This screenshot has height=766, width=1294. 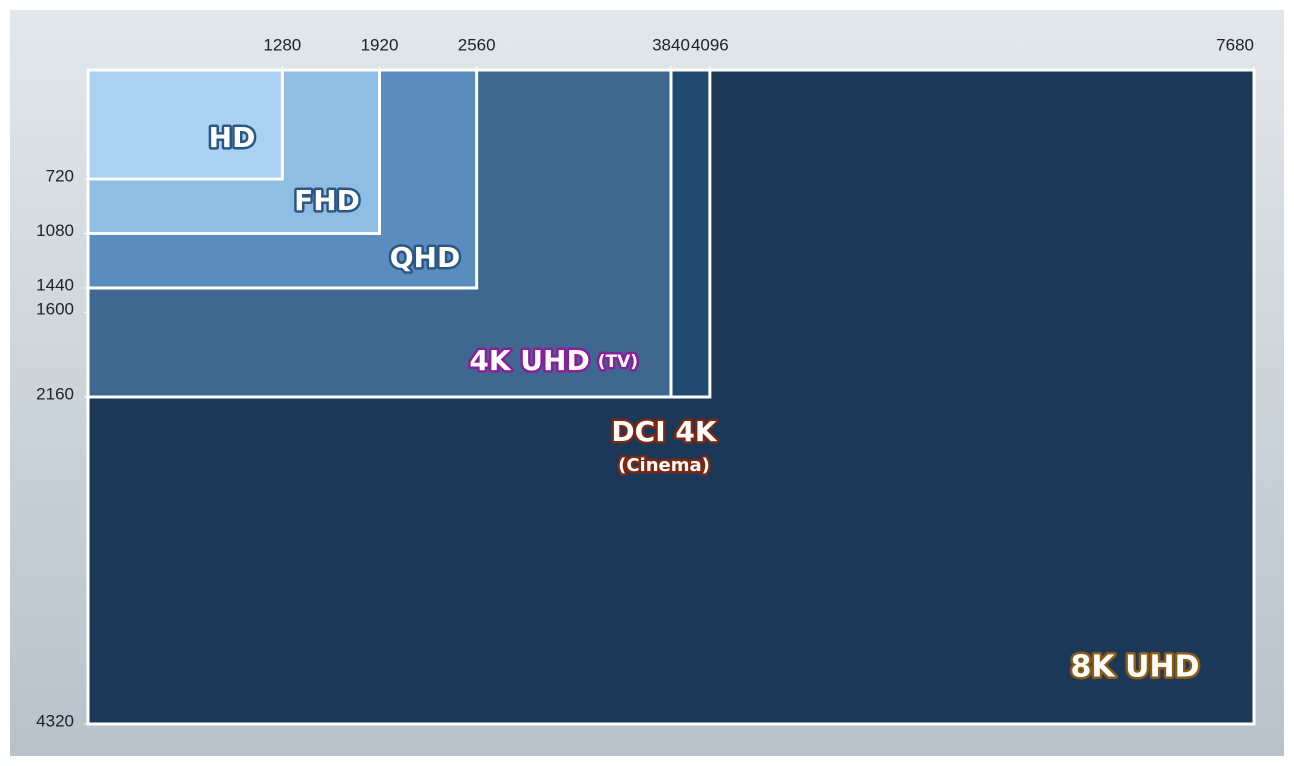 What do you see at coordinates (529, 360) in the screenshot?
I see `resolution-name: 4K UHD` at bounding box center [529, 360].